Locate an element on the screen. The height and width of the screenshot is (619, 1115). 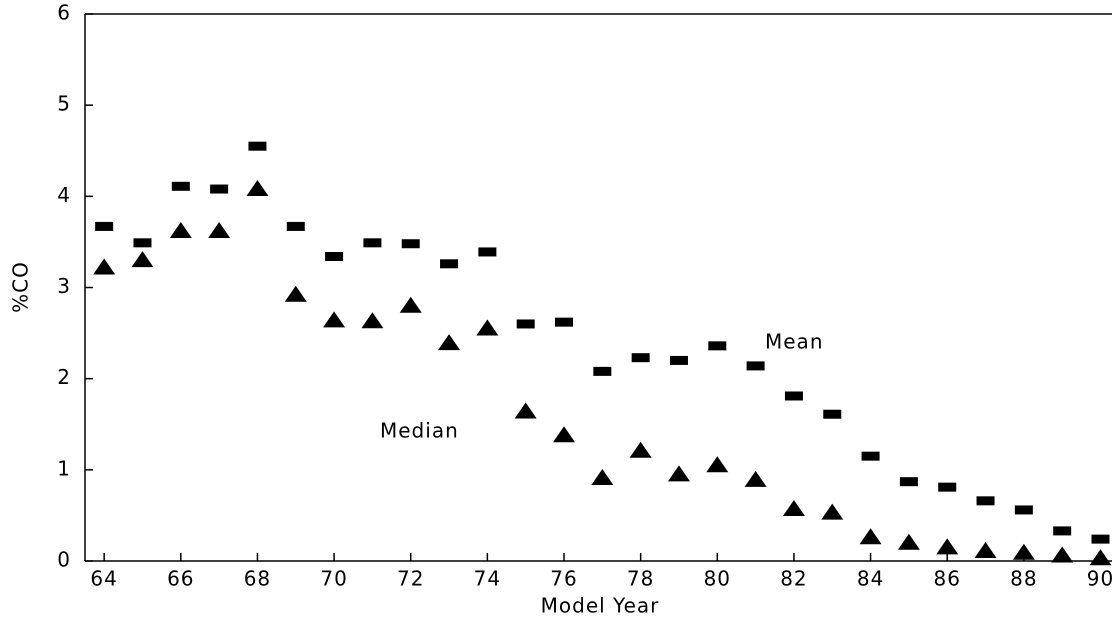
y-tick-label: 4 is located at coordinates (64, 195).